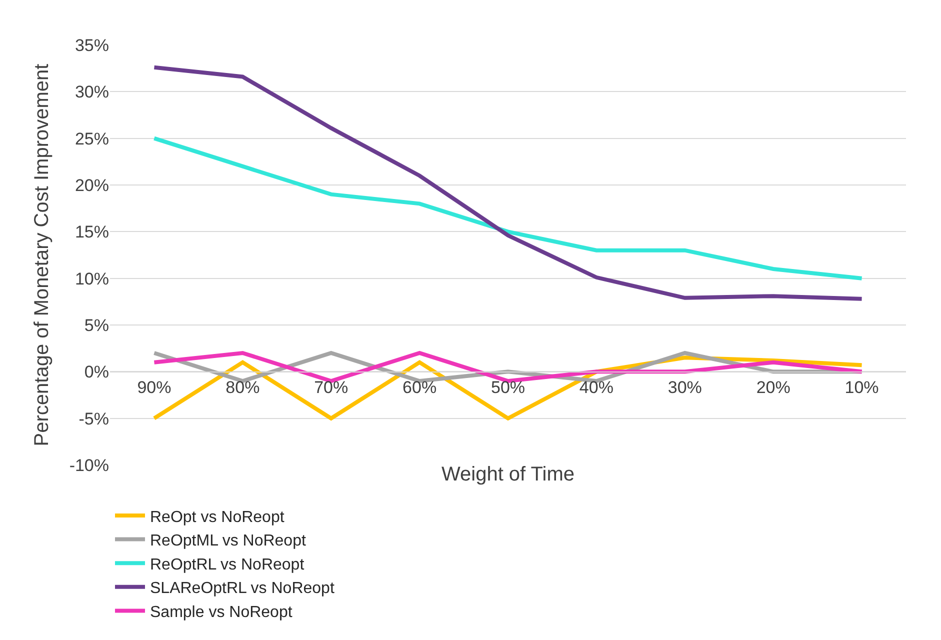 The height and width of the screenshot is (640, 941). I want to click on x-axis-title: Weight of Time, so click(508, 475).